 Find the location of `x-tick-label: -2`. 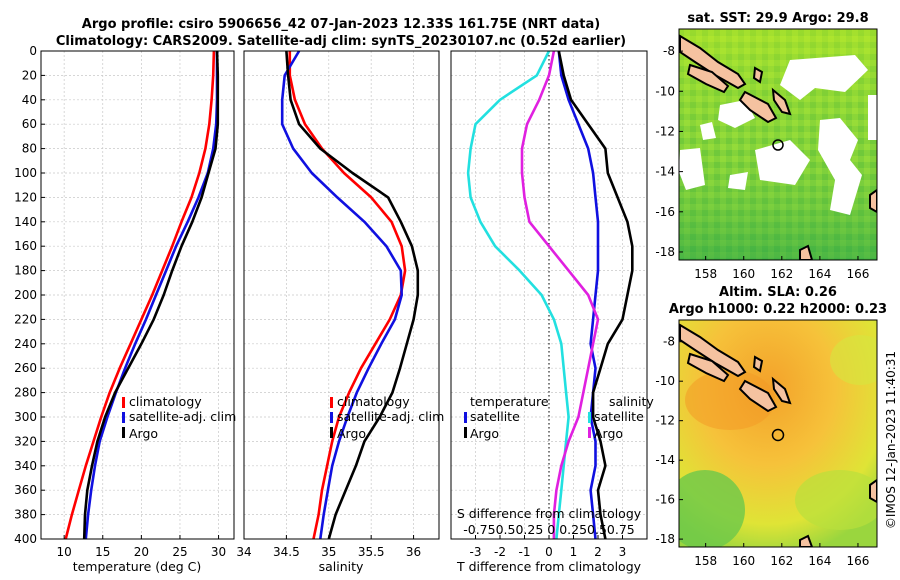

x-tick-label: -2 is located at coordinates (500, 552).